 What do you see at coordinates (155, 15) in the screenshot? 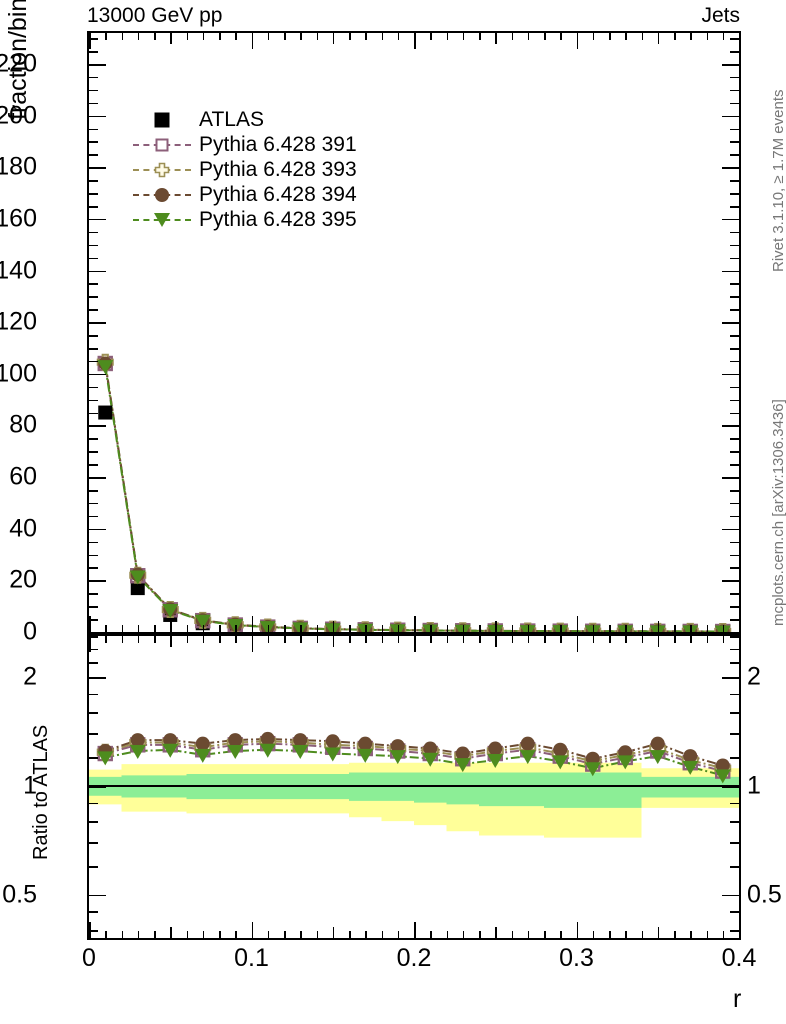
I see `header-beam-energy: 13000 GeV pp` at bounding box center [155, 15].